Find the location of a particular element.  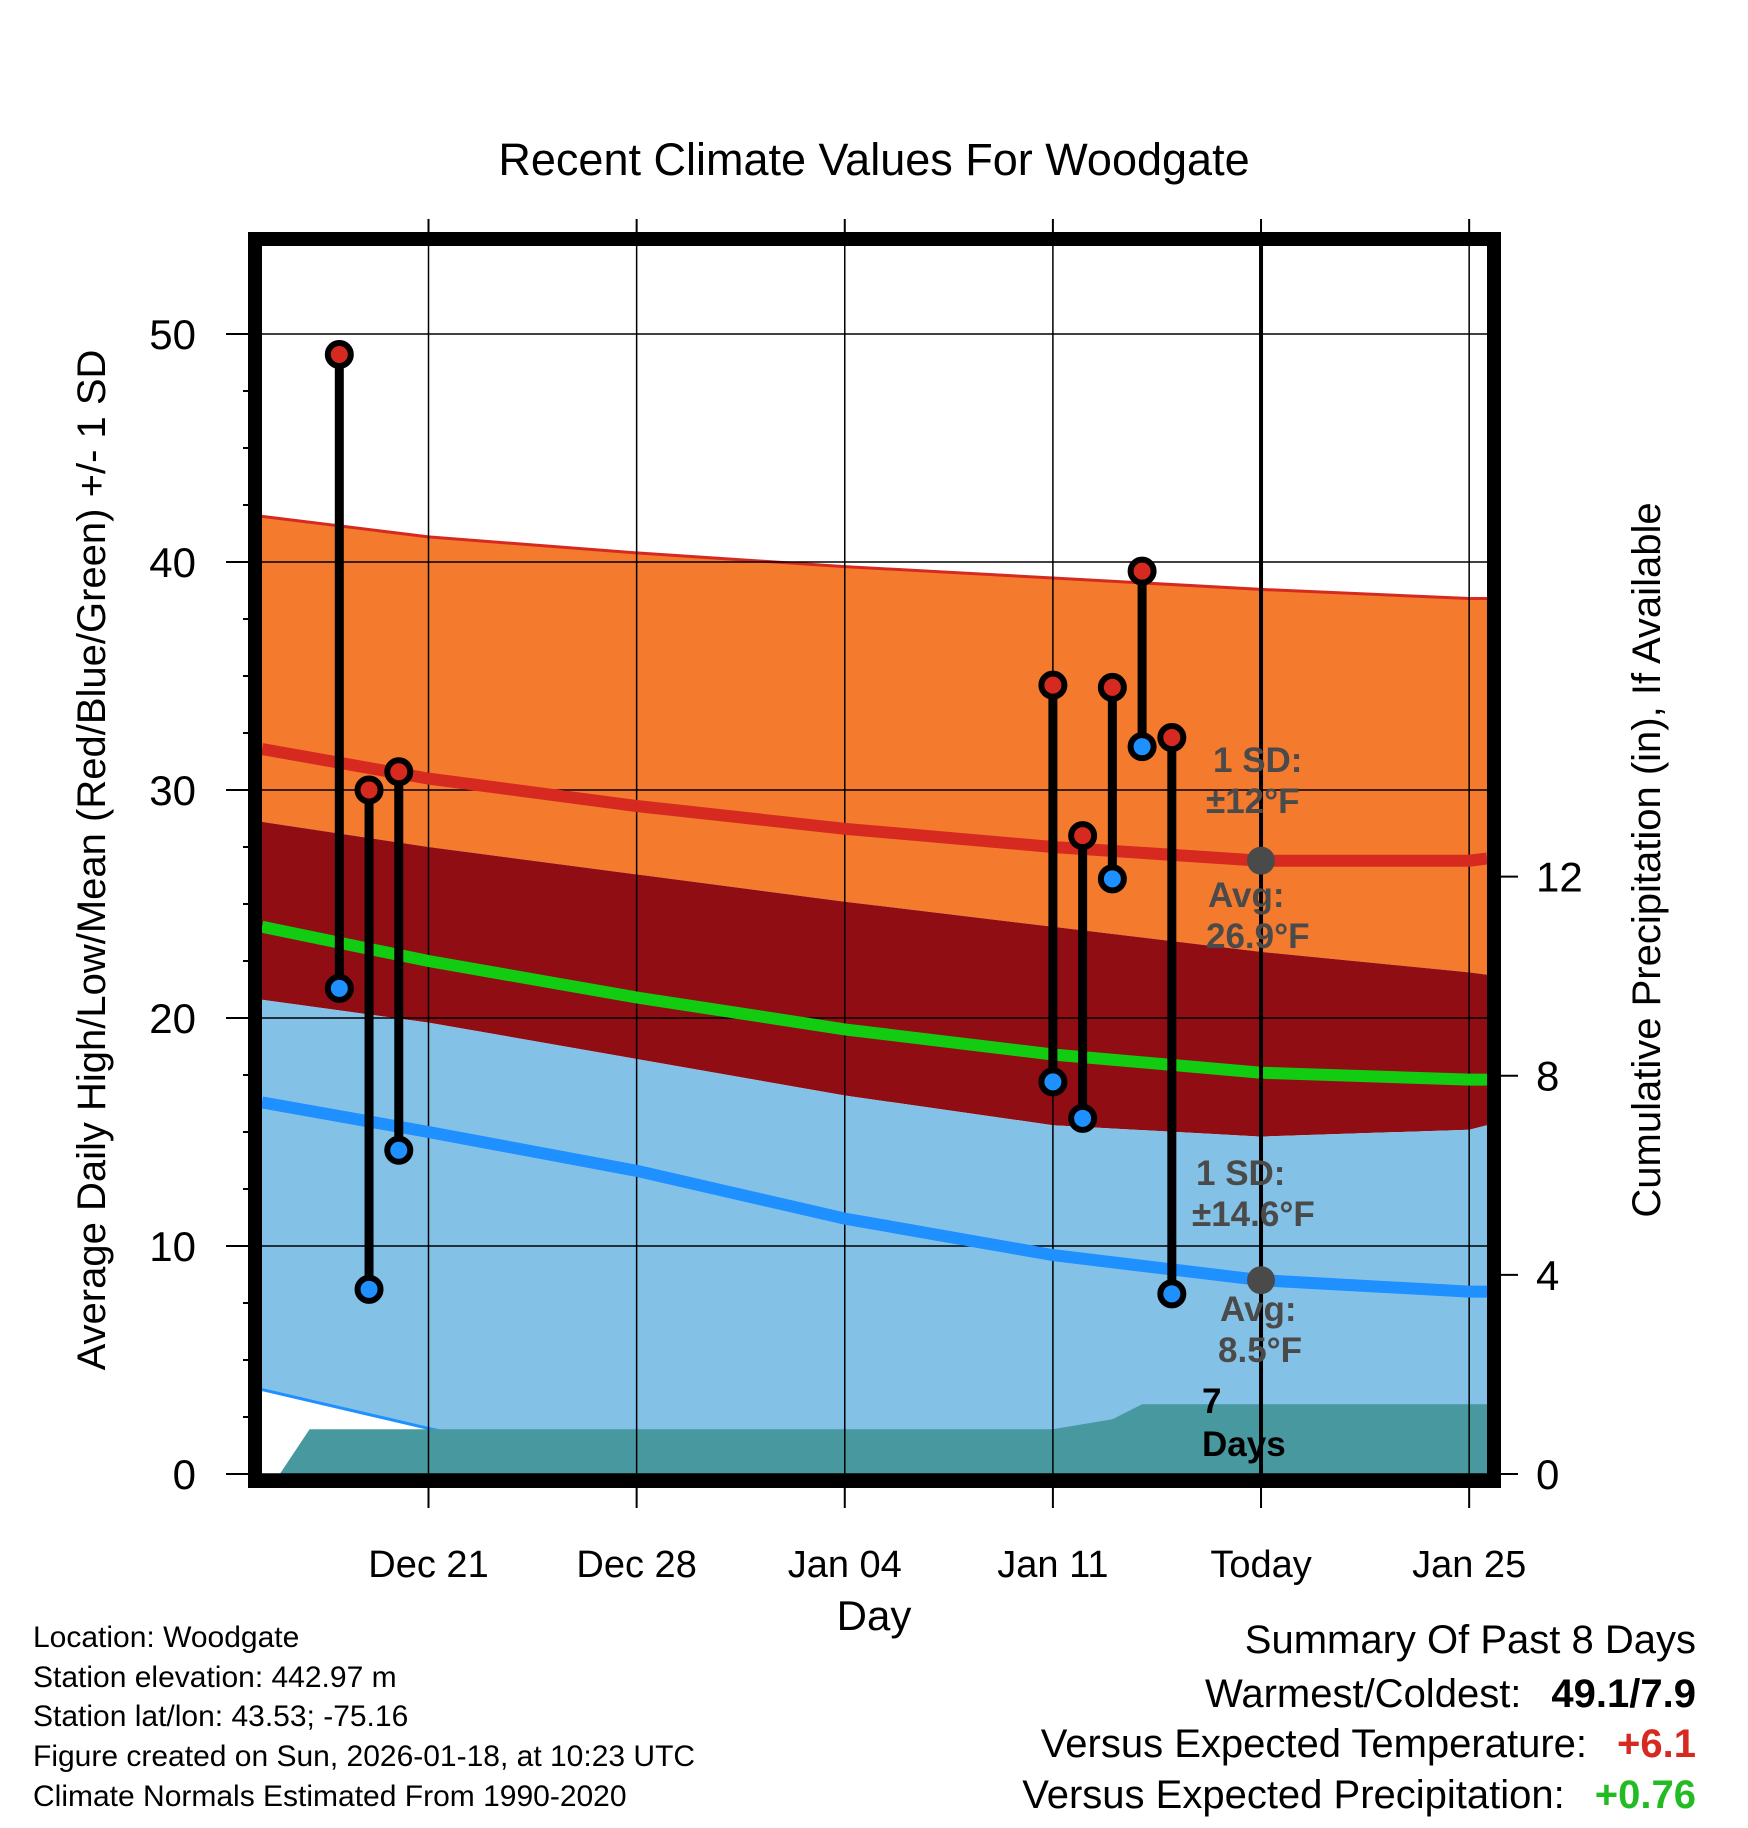

summary-temperature-label: Versus Expected Temperature: is located at coordinates (1314, 1744).